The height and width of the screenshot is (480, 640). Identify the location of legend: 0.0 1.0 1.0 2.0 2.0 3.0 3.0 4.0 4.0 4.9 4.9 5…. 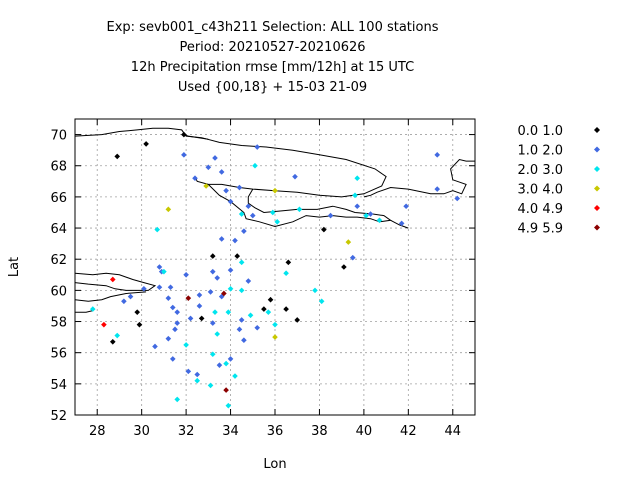
(559, 180).